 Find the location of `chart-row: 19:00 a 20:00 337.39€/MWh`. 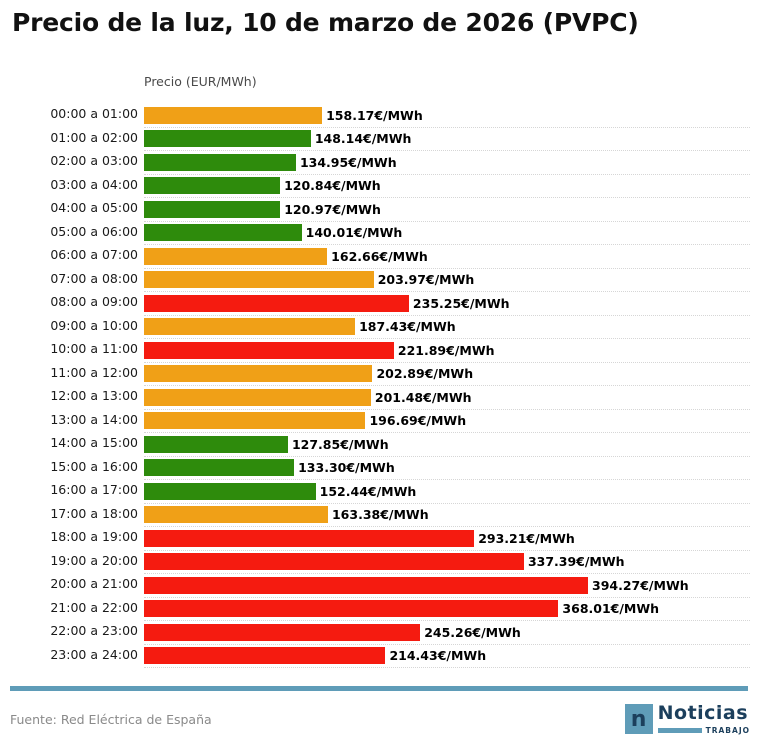

chart-row: 19:00 a 20:00 337.39€/MWh is located at coordinates (379, 562).